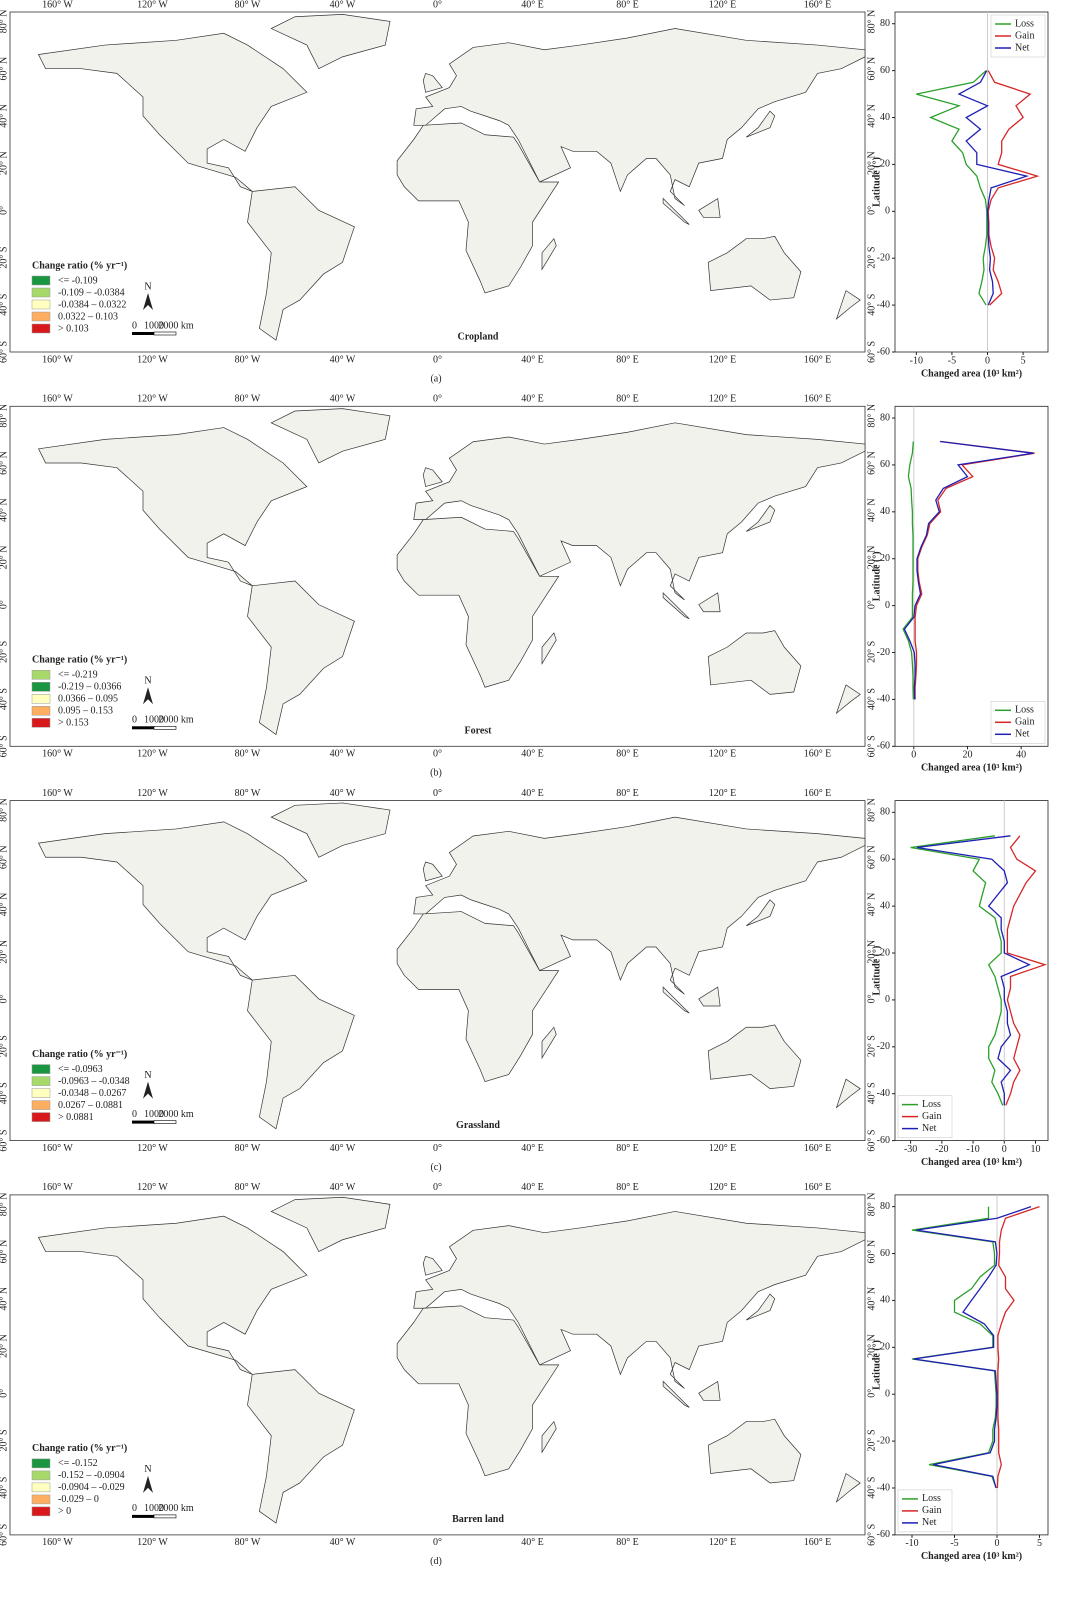 The image size is (1080, 1617). What do you see at coordinates (931, 1104) in the screenshot?
I see `legend-label: Loss` at bounding box center [931, 1104].